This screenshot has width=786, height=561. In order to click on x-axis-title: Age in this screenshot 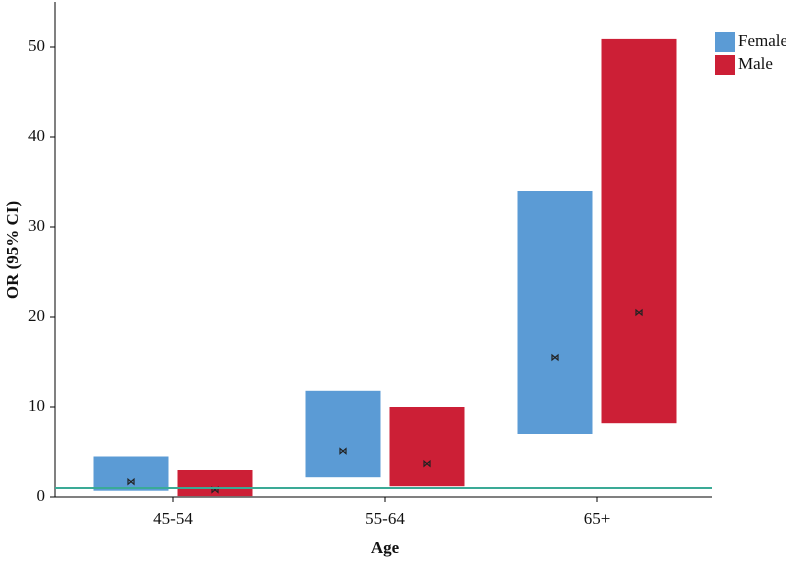, I will do `click(385, 547)`.